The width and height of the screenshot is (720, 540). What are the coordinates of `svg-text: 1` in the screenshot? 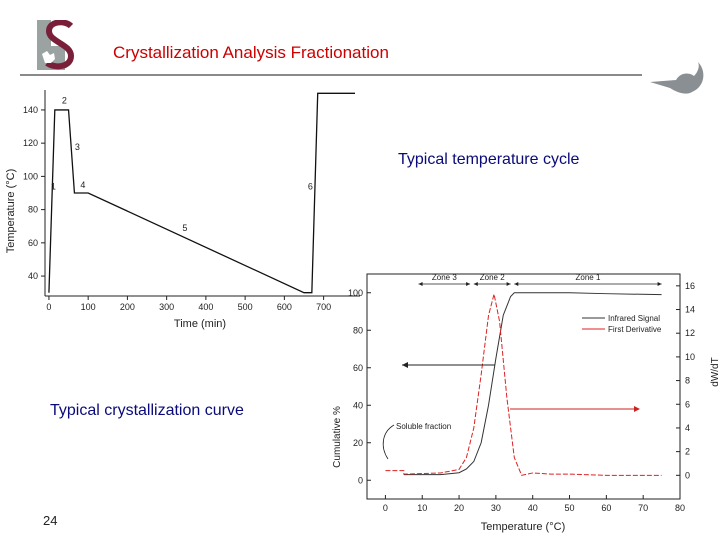 It's located at (53, 187).